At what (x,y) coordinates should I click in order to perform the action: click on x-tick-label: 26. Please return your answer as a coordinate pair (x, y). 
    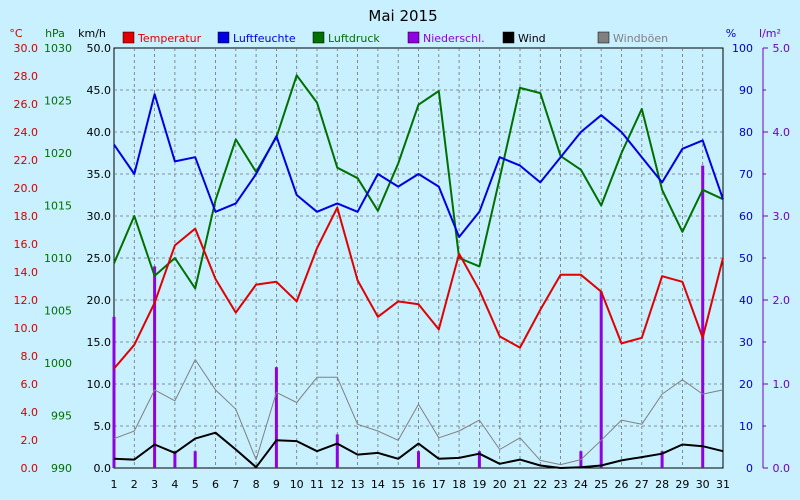
    Looking at the image, I should click on (622, 484).